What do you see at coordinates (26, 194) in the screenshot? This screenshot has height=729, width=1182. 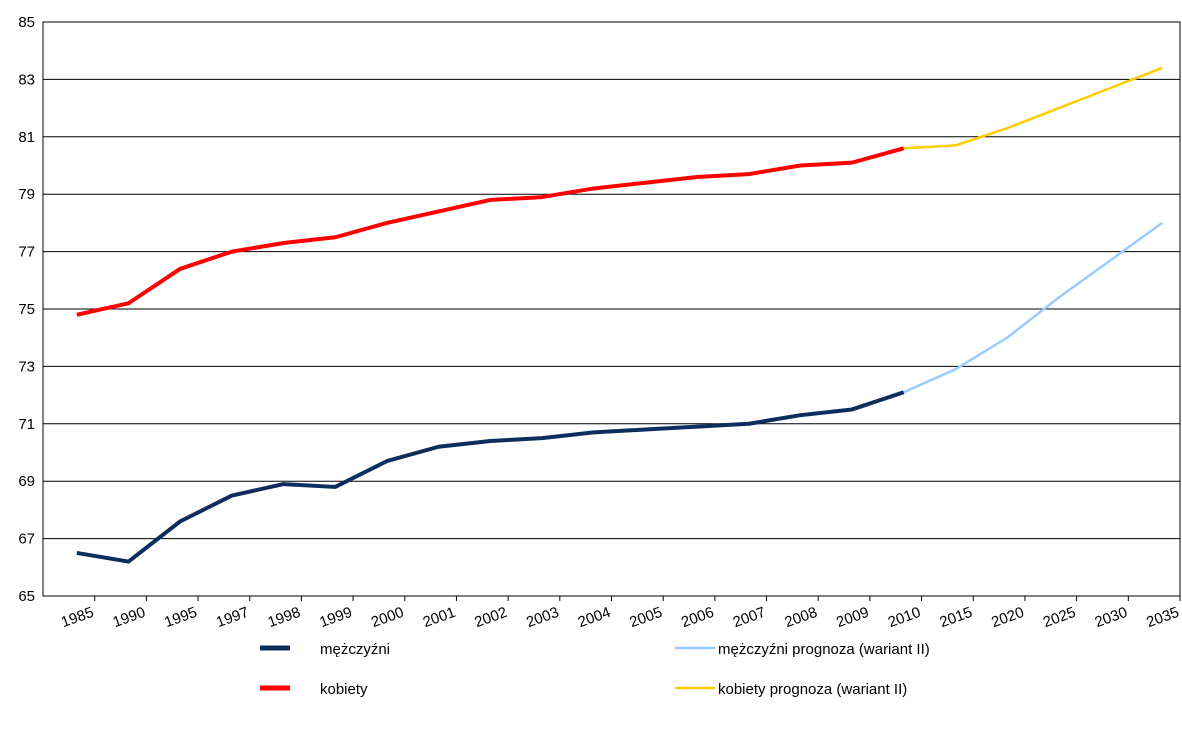 I see `y-tick-label: 79` at bounding box center [26, 194].